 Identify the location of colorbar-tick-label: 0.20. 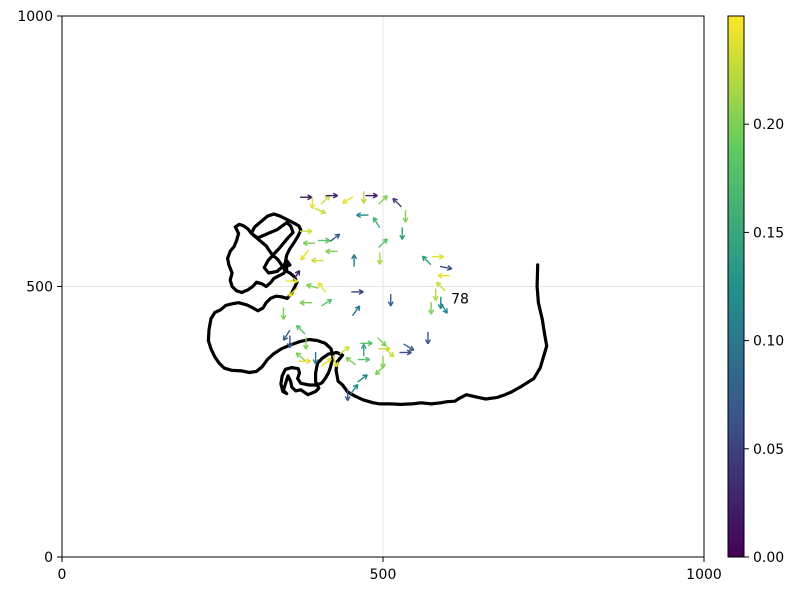
(768, 125).